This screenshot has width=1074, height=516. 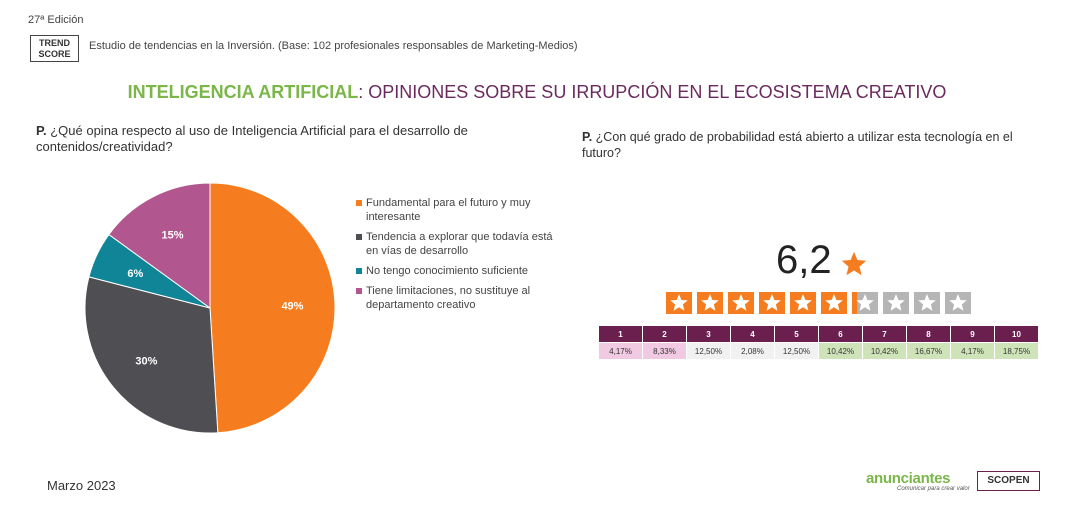 I want to click on report-date: Marzo 2023, so click(x=81, y=485).